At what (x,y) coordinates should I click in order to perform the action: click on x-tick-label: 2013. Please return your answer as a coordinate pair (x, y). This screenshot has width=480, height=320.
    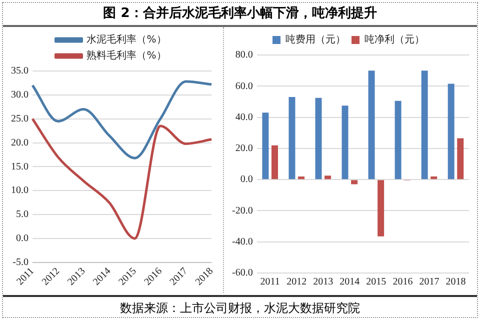
    Looking at the image, I should click on (323, 282).